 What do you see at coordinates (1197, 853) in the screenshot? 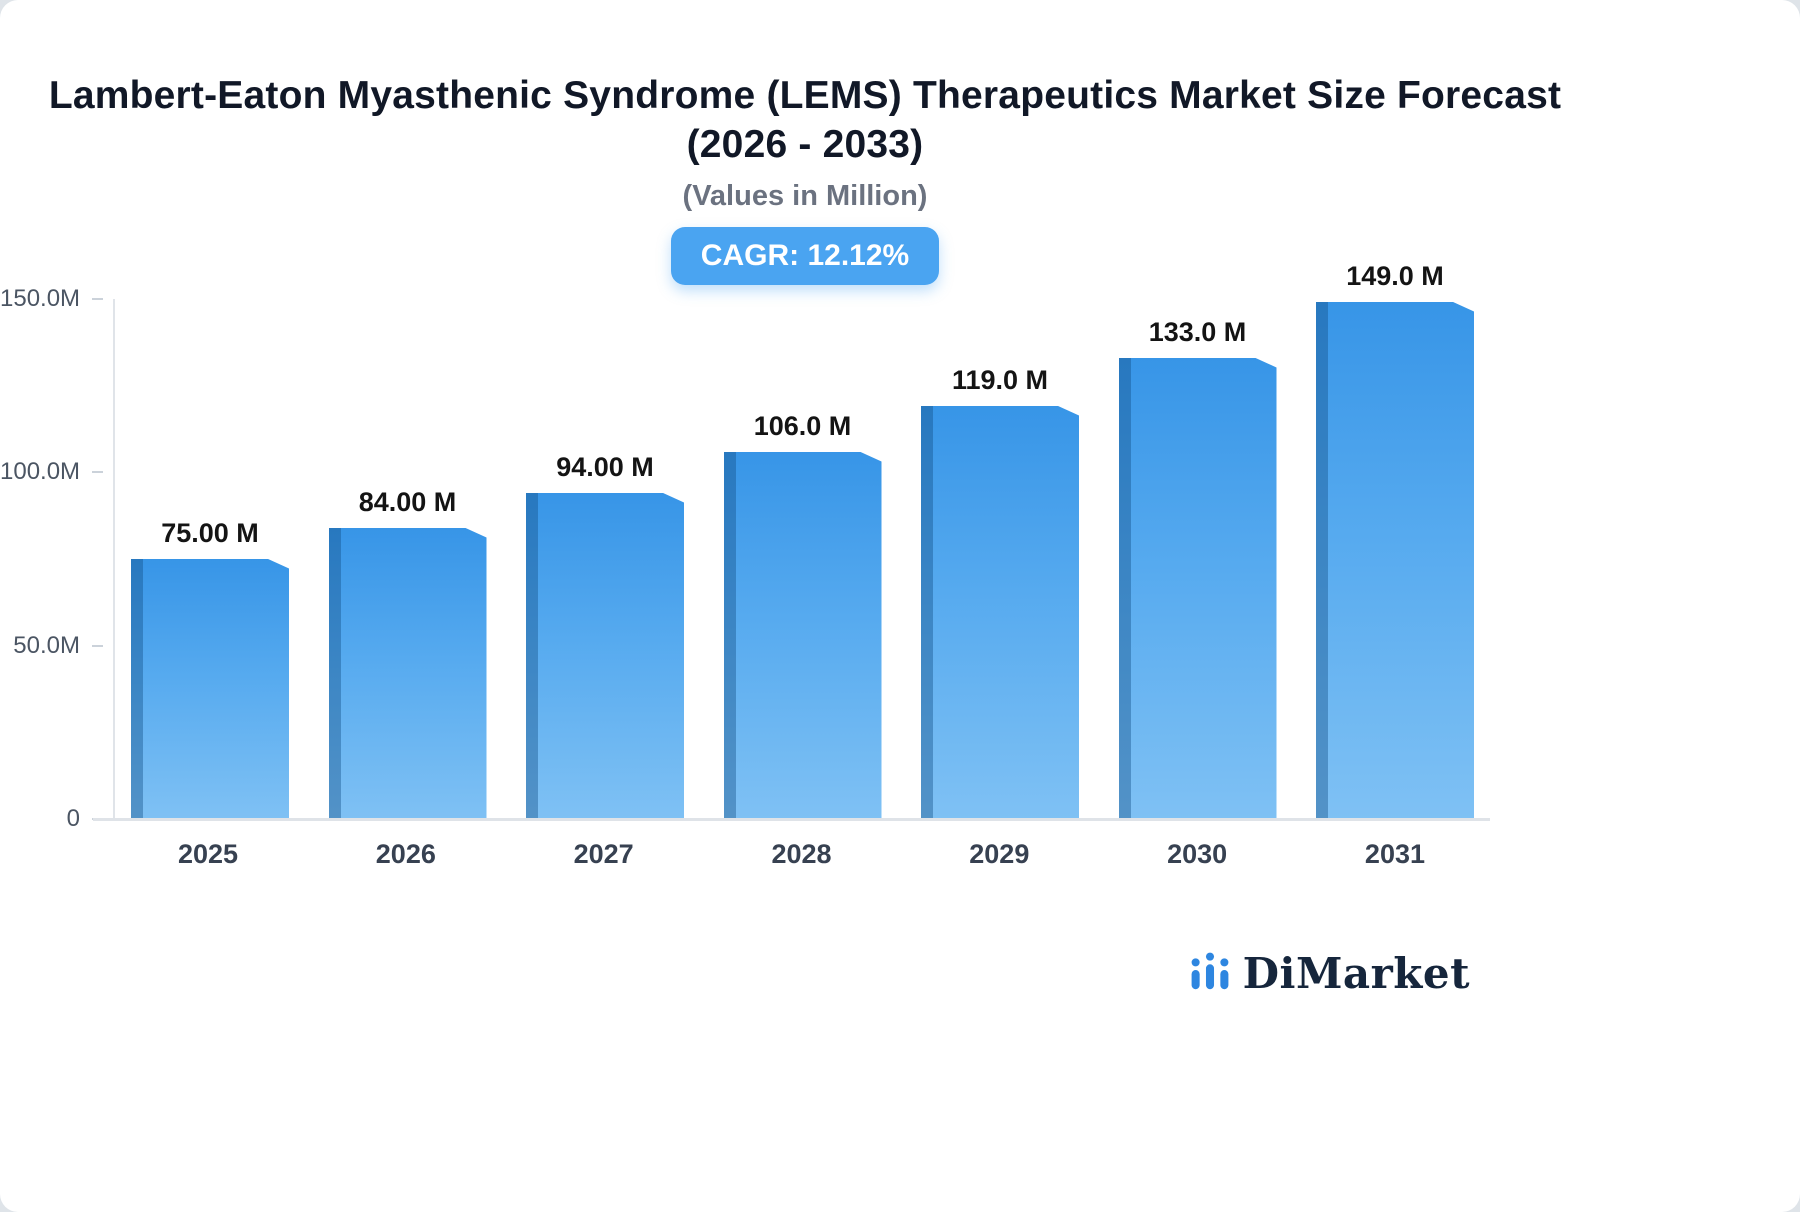
I see `x-axis-label: 2030` at bounding box center [1197, 853].